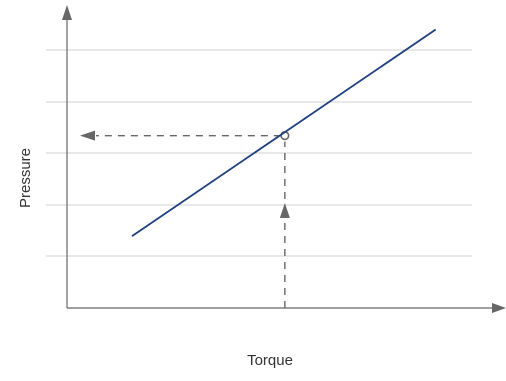 The height and width of the screenshot is (381, 506). What do you see at coordinates (87, 135) in the screenshot?
I see `horizontal-guide-arrowhead` at bounding box center [87, 135].